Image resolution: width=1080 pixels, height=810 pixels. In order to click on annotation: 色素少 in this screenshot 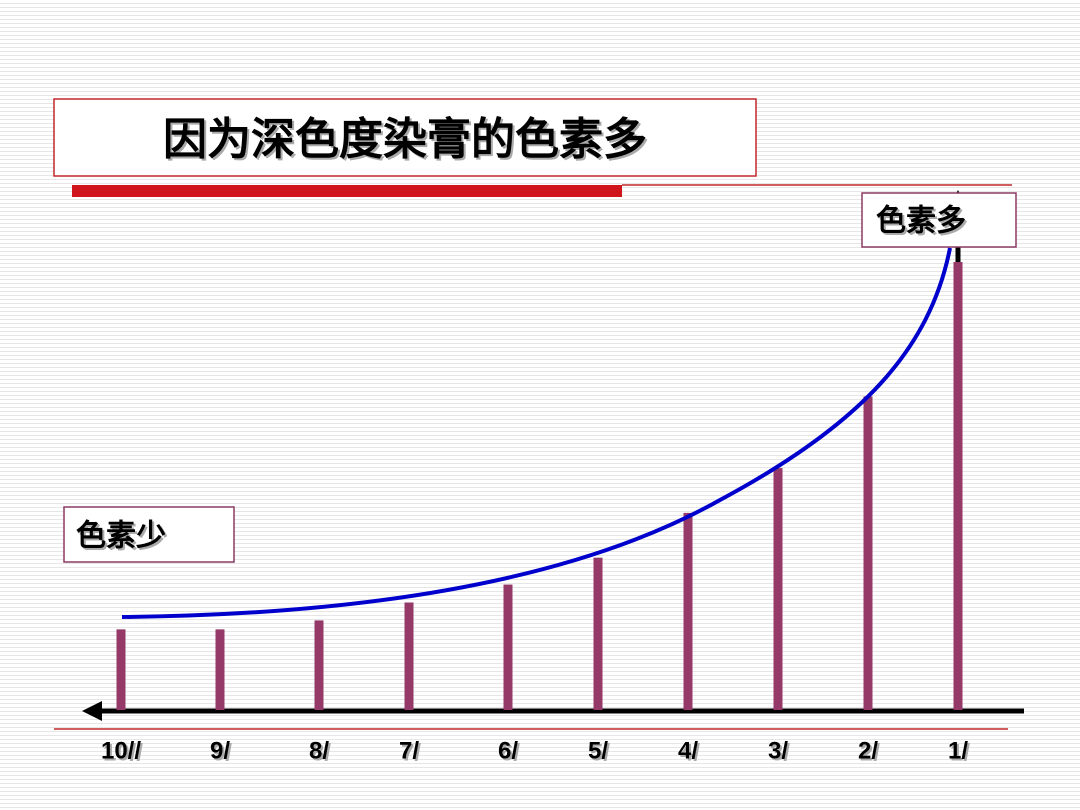, I will do `click(121, 536)`.